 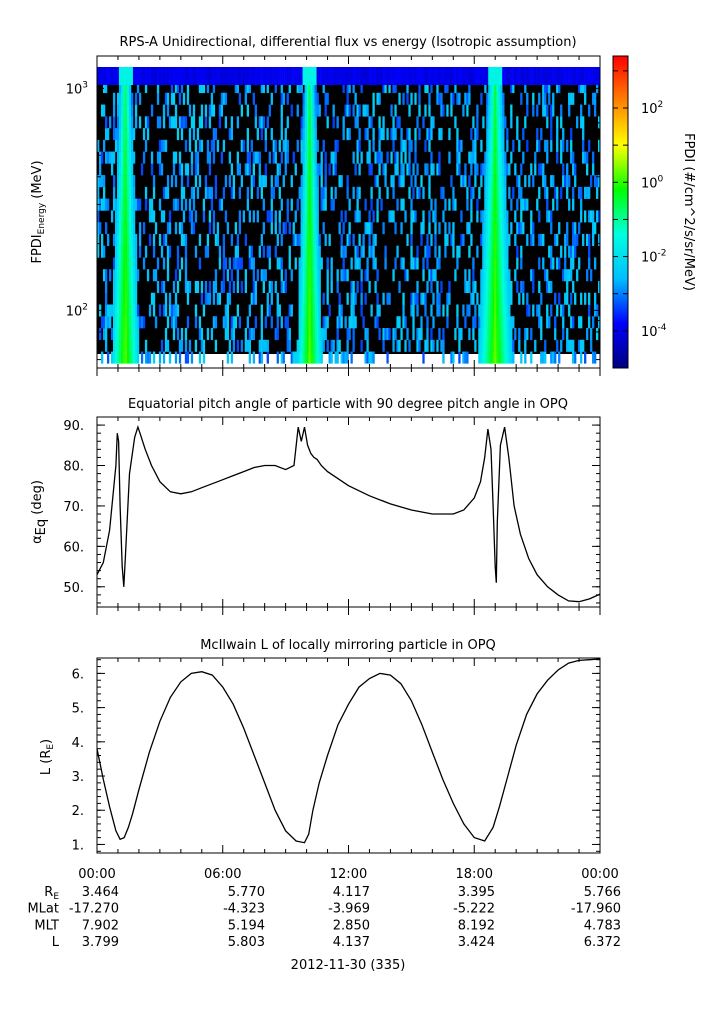 What do you see at coordinates (602, 925) in the screenshot?
I see `ephemeris-value: 4.783` at bounding box center [602, 925].